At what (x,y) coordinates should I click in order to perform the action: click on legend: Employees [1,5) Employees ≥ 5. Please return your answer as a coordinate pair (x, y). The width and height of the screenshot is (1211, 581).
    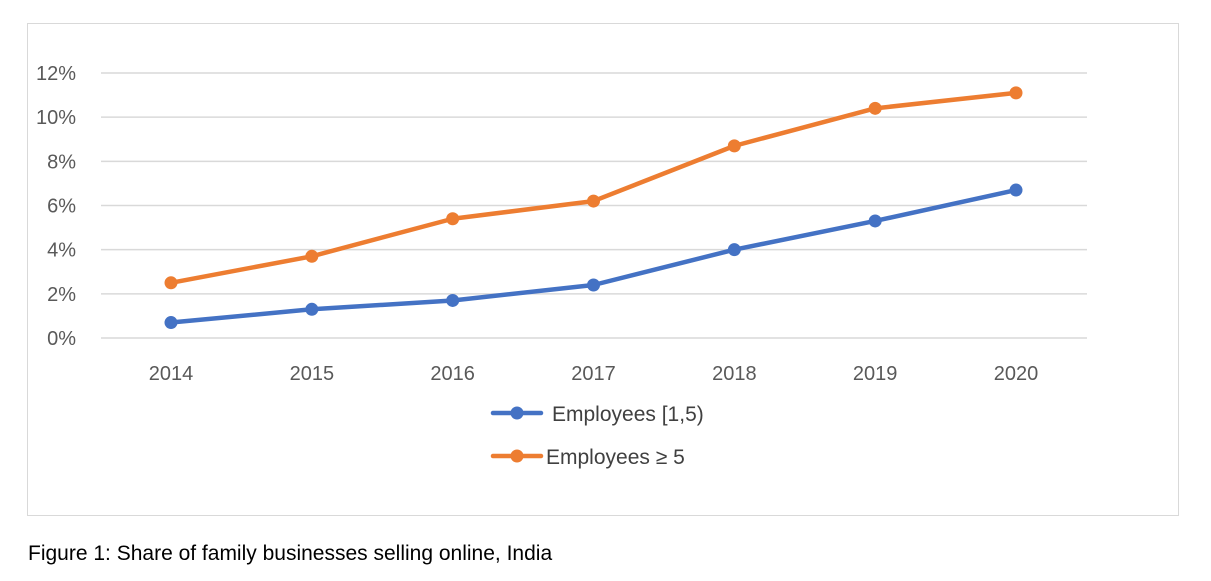
    Looking at the image, I should click on (597, 436).